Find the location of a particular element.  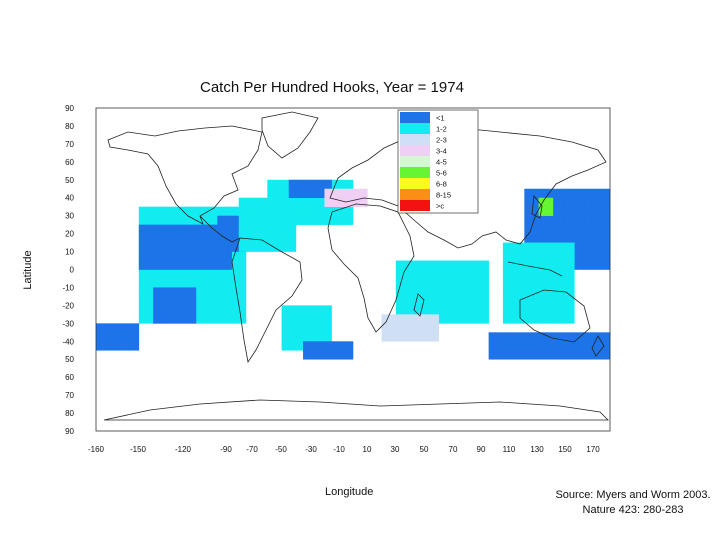

x-tick-label: -160 is located at coordinates (96, 449).